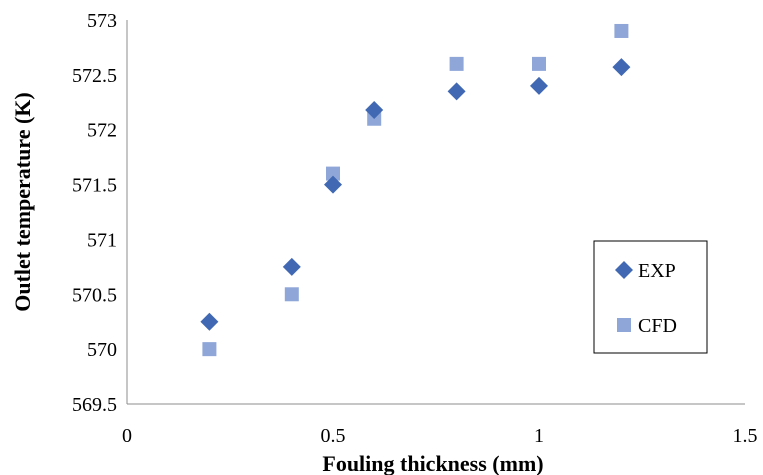  What do you see at coordinates (432, 463) in the screenshot?
I see `x-axis-title: Fouling thickness (mm)` at bounding box center [432, 463].